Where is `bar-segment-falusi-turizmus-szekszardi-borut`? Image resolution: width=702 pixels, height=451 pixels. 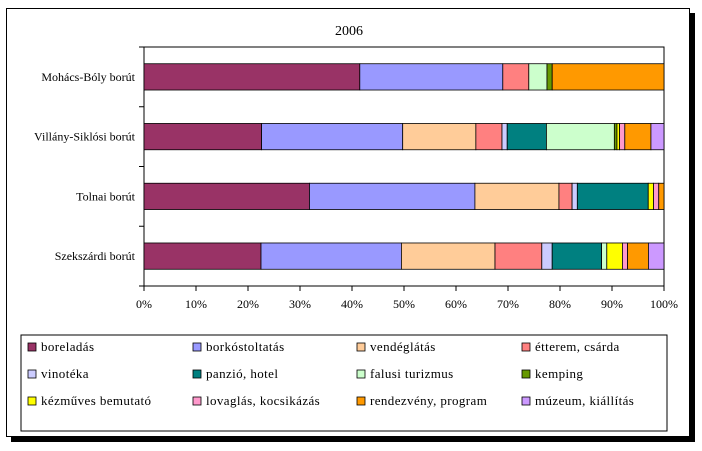
bar-segment-falusi-turizmus-szekszardi-borut is located at coordinates (604, 256).